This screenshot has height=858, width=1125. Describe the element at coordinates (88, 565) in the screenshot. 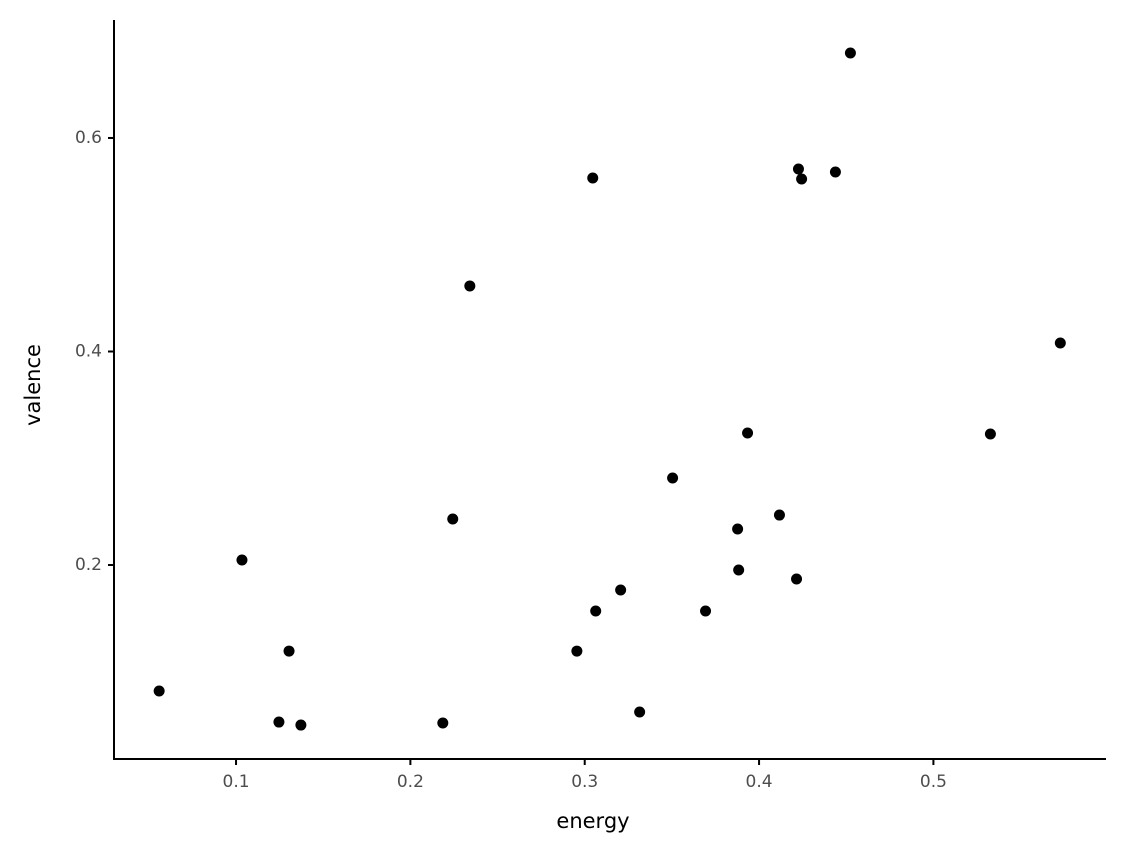

I see `y-tick-label: 0.2` at that location.